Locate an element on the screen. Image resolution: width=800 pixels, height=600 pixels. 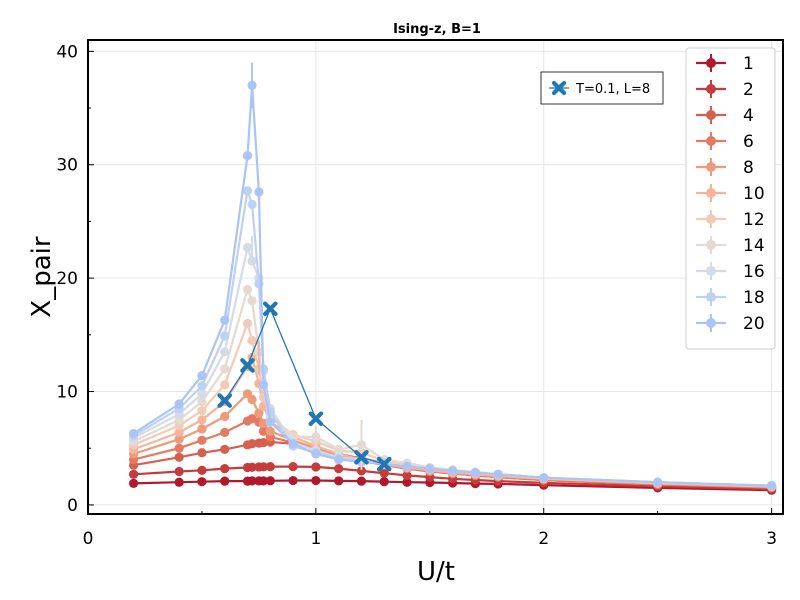
y-axis-title: X_pair is located at coordinates (42, 276).